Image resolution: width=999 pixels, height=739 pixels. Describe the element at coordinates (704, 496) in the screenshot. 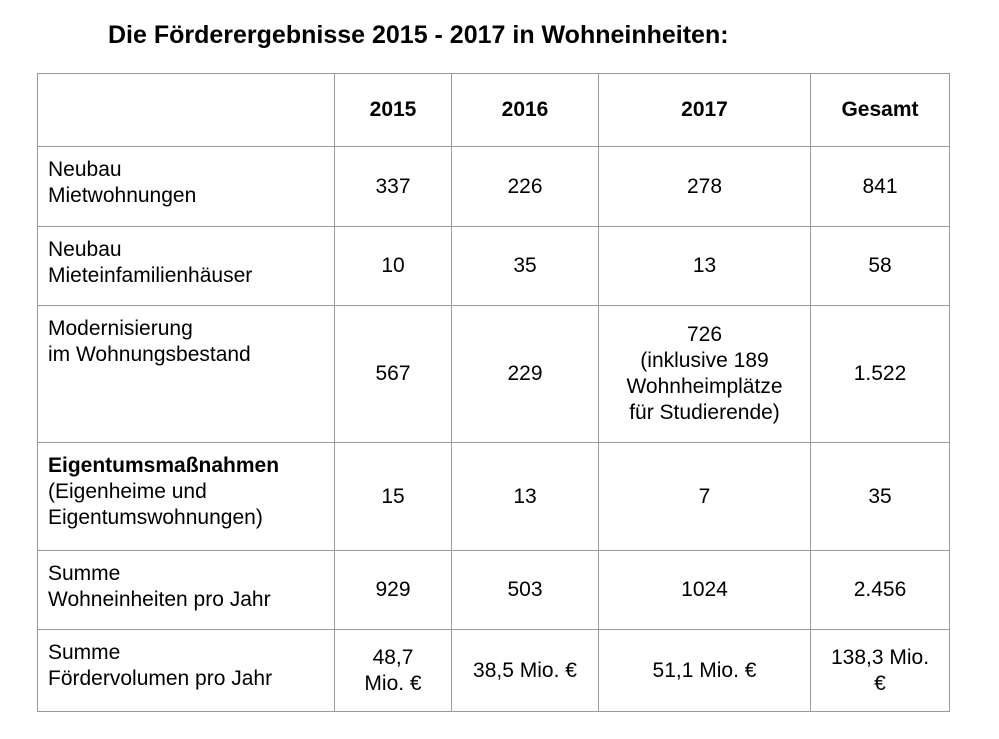

I see `cell-2017: 7` at that location.